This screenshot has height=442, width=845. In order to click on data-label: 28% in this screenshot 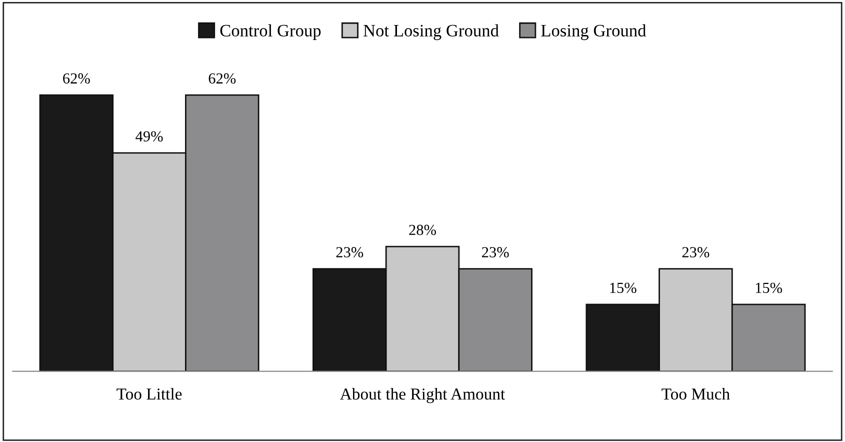, I will do `click(422, 230)`.